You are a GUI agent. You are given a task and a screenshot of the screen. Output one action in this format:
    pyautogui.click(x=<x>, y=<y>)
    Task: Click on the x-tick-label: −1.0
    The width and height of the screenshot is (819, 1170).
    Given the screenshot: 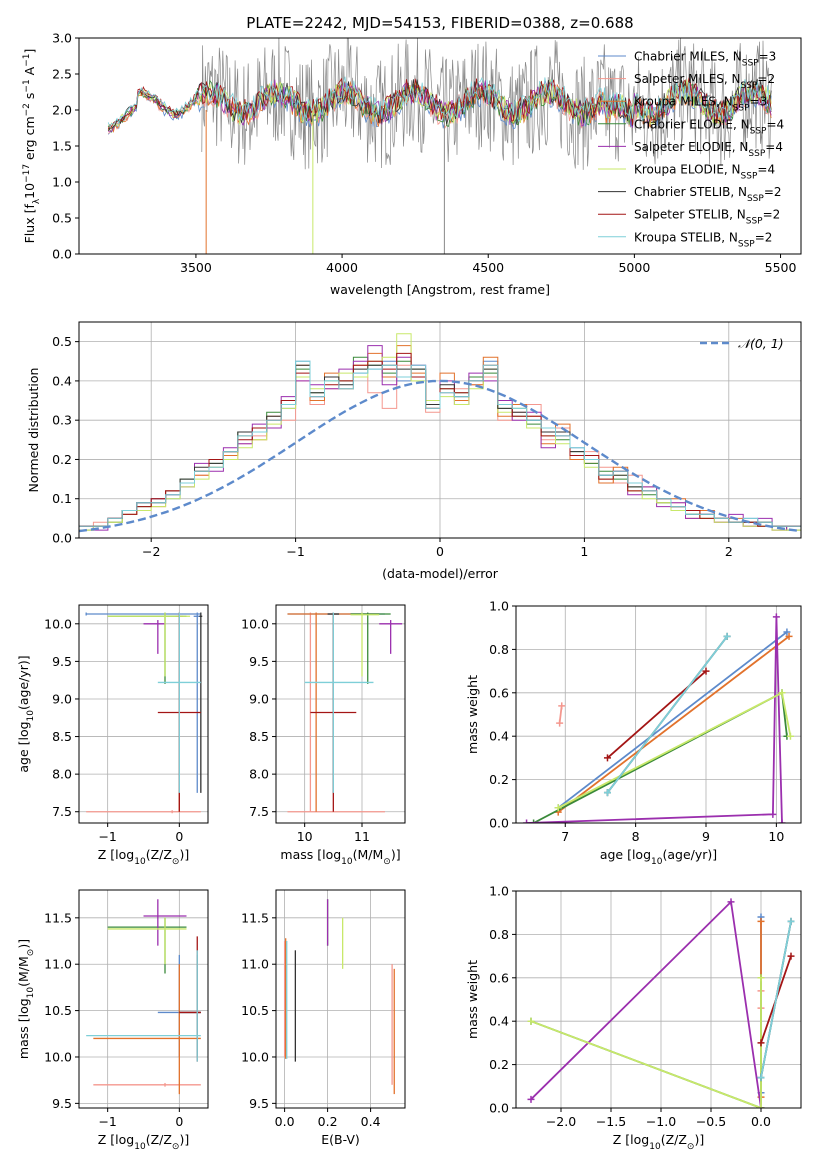 What is the action you would take?
    pyautogui.click(x=661, y=1121)
    